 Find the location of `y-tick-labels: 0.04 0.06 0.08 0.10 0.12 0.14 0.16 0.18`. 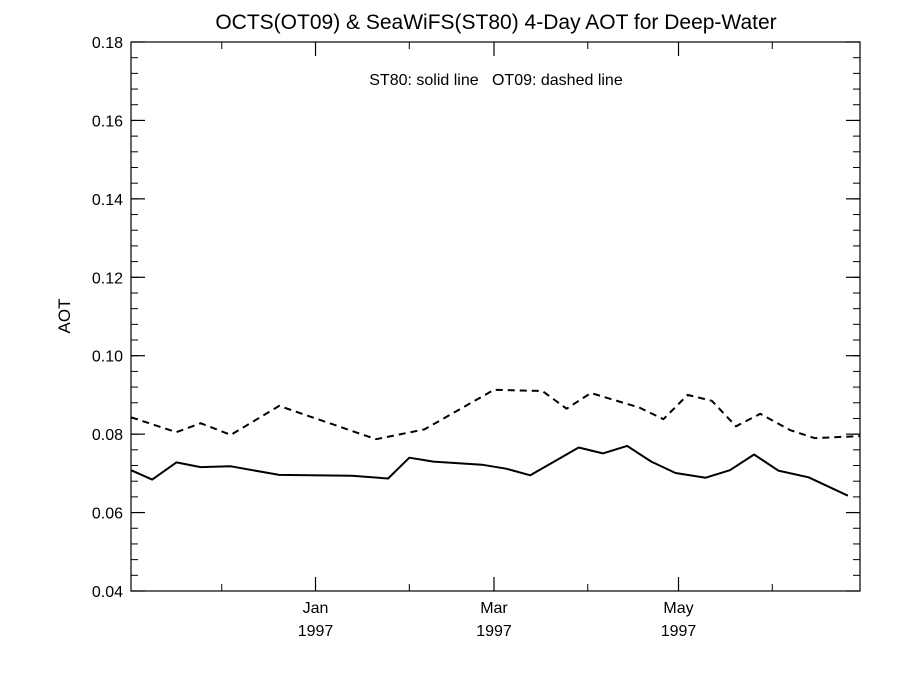

y-tick-labels: 0.04 0.06 0.08 0.10 0.12 0.14 0.16 0.18 is located at coordinates (107, 318).